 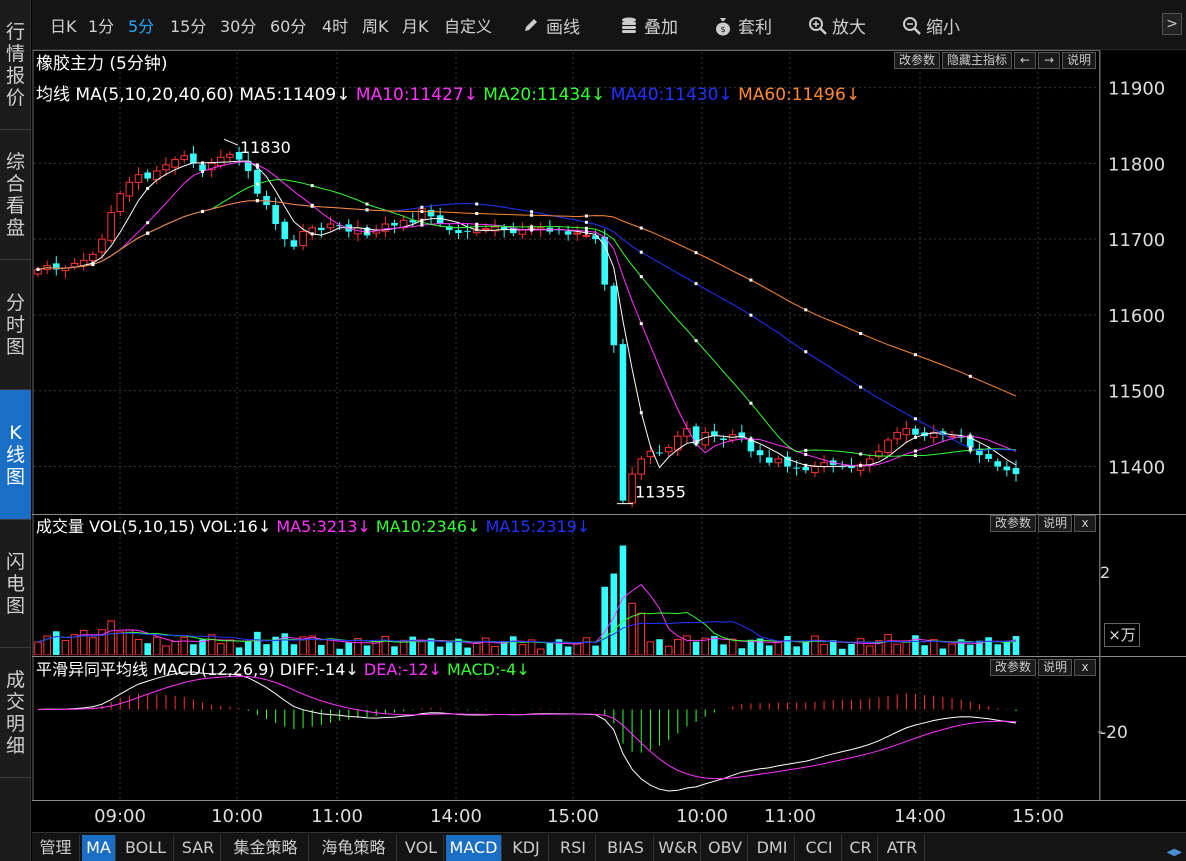 What do you see at coordinates (375, 26) in the screenshot?
I see `period-tab-7: 周K` at bounding box center [375, 26].